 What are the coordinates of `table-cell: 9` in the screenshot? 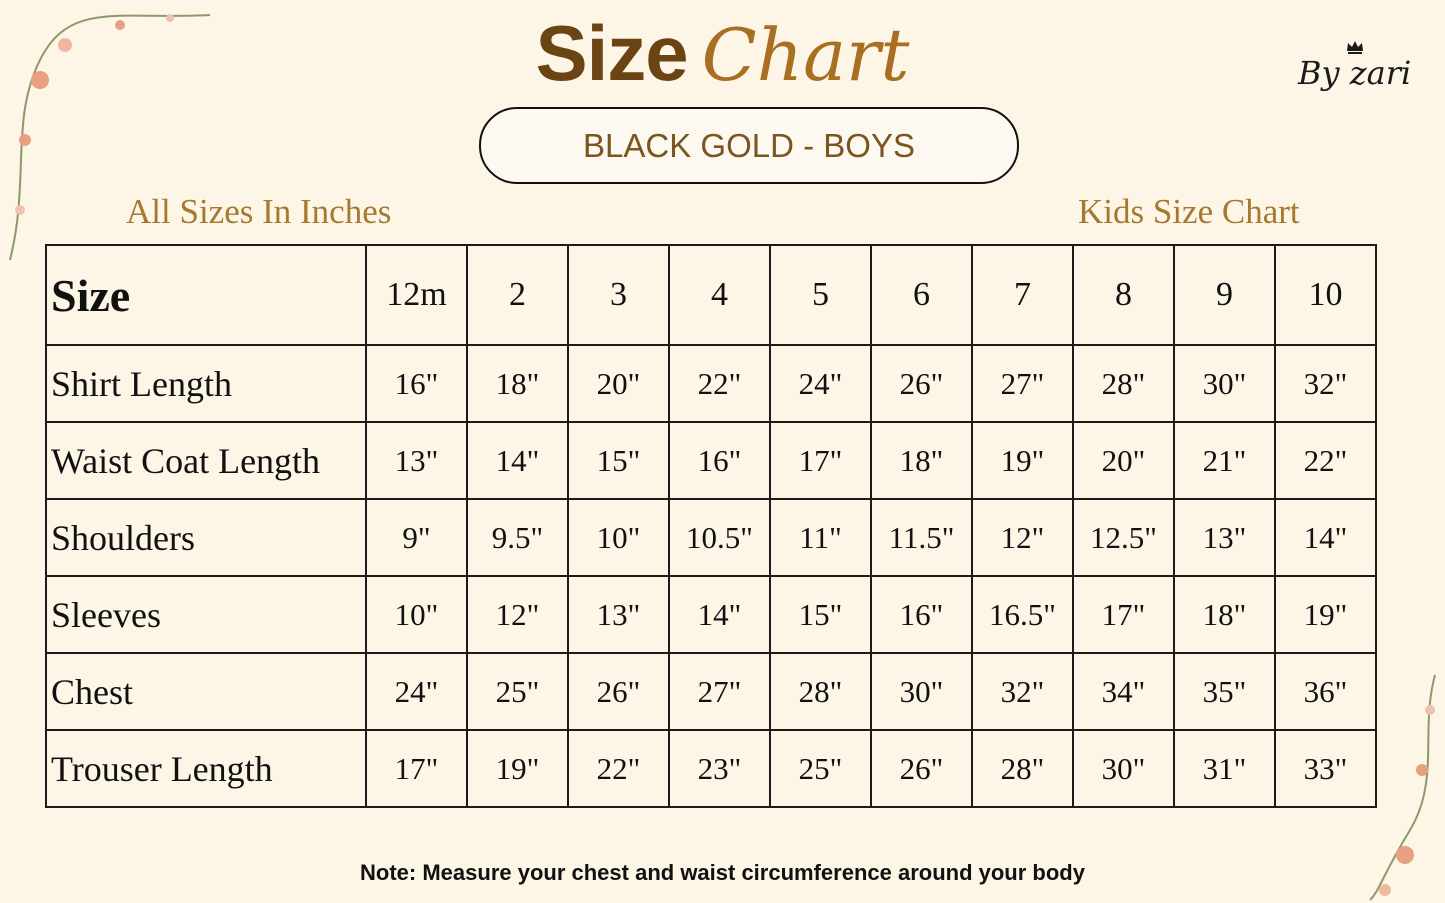 It's located at (1224, 295).